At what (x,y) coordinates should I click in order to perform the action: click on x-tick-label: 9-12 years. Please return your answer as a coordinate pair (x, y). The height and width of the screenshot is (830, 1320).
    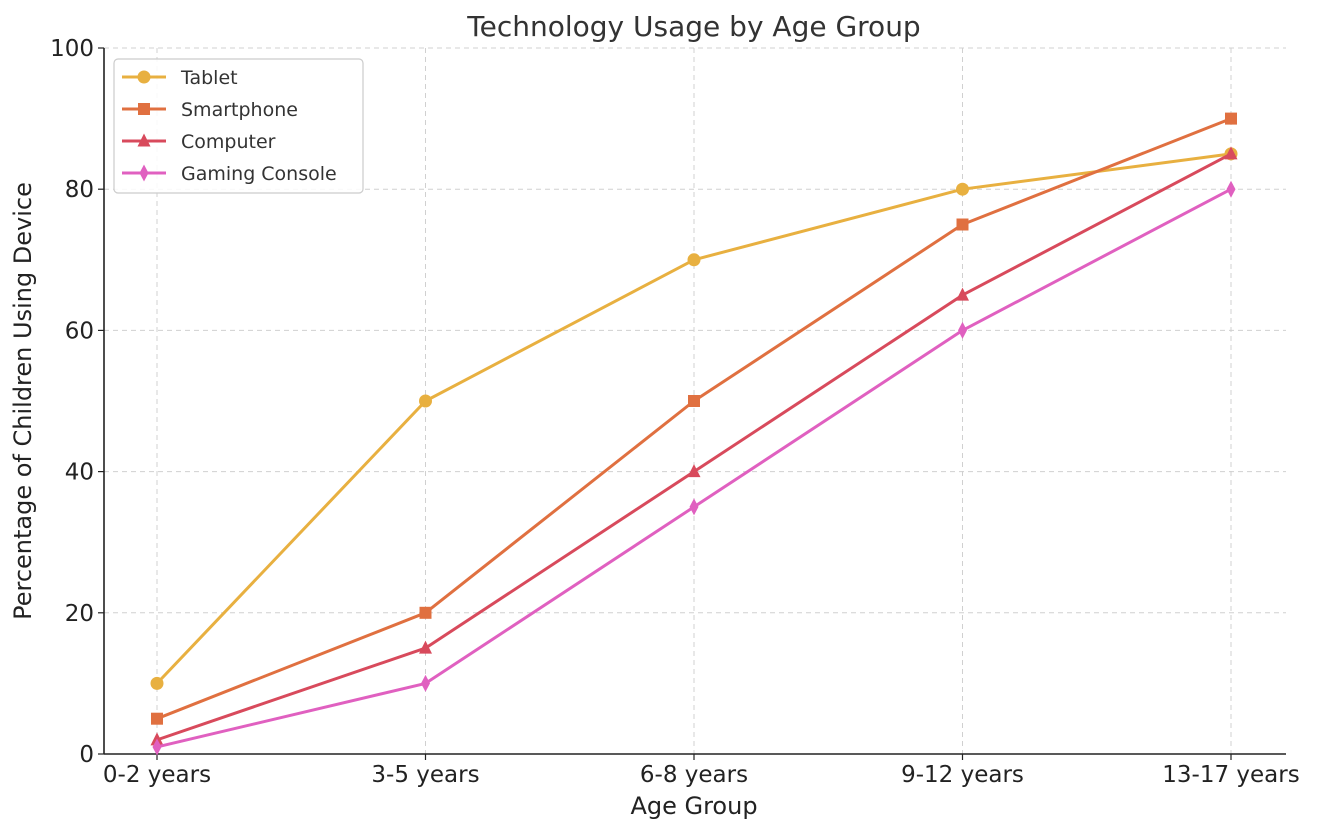
    Looking at the image, I should click on (962, 775).